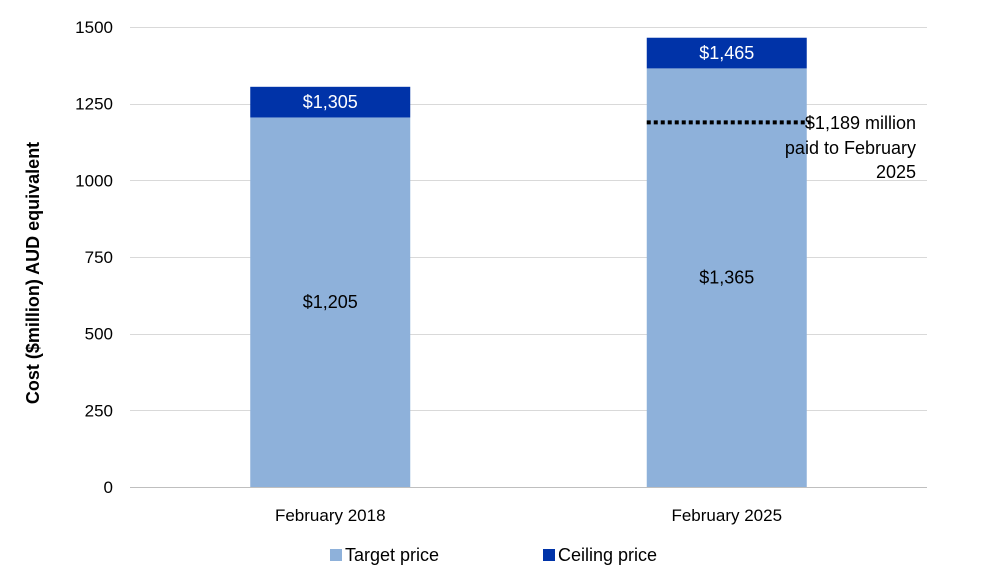  What do you see at coordinates (607, 555) in the screenshot?
I see `legend-label: Ceiling price` at bounding box center [607, 555].